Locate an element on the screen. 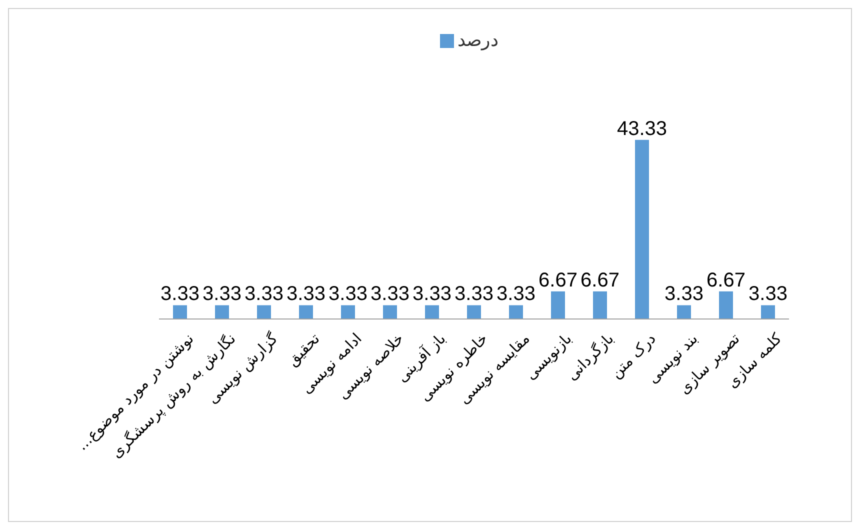  data-label: 43.33 is located at coordinates (642, 129).